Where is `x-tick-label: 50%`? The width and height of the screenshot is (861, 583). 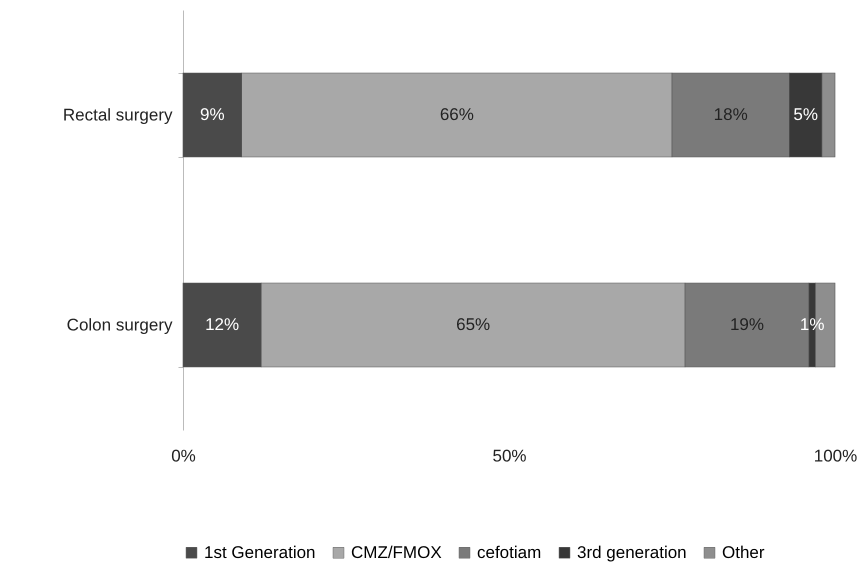
x-tick-label: 50% is located at coordinates (509, 456).